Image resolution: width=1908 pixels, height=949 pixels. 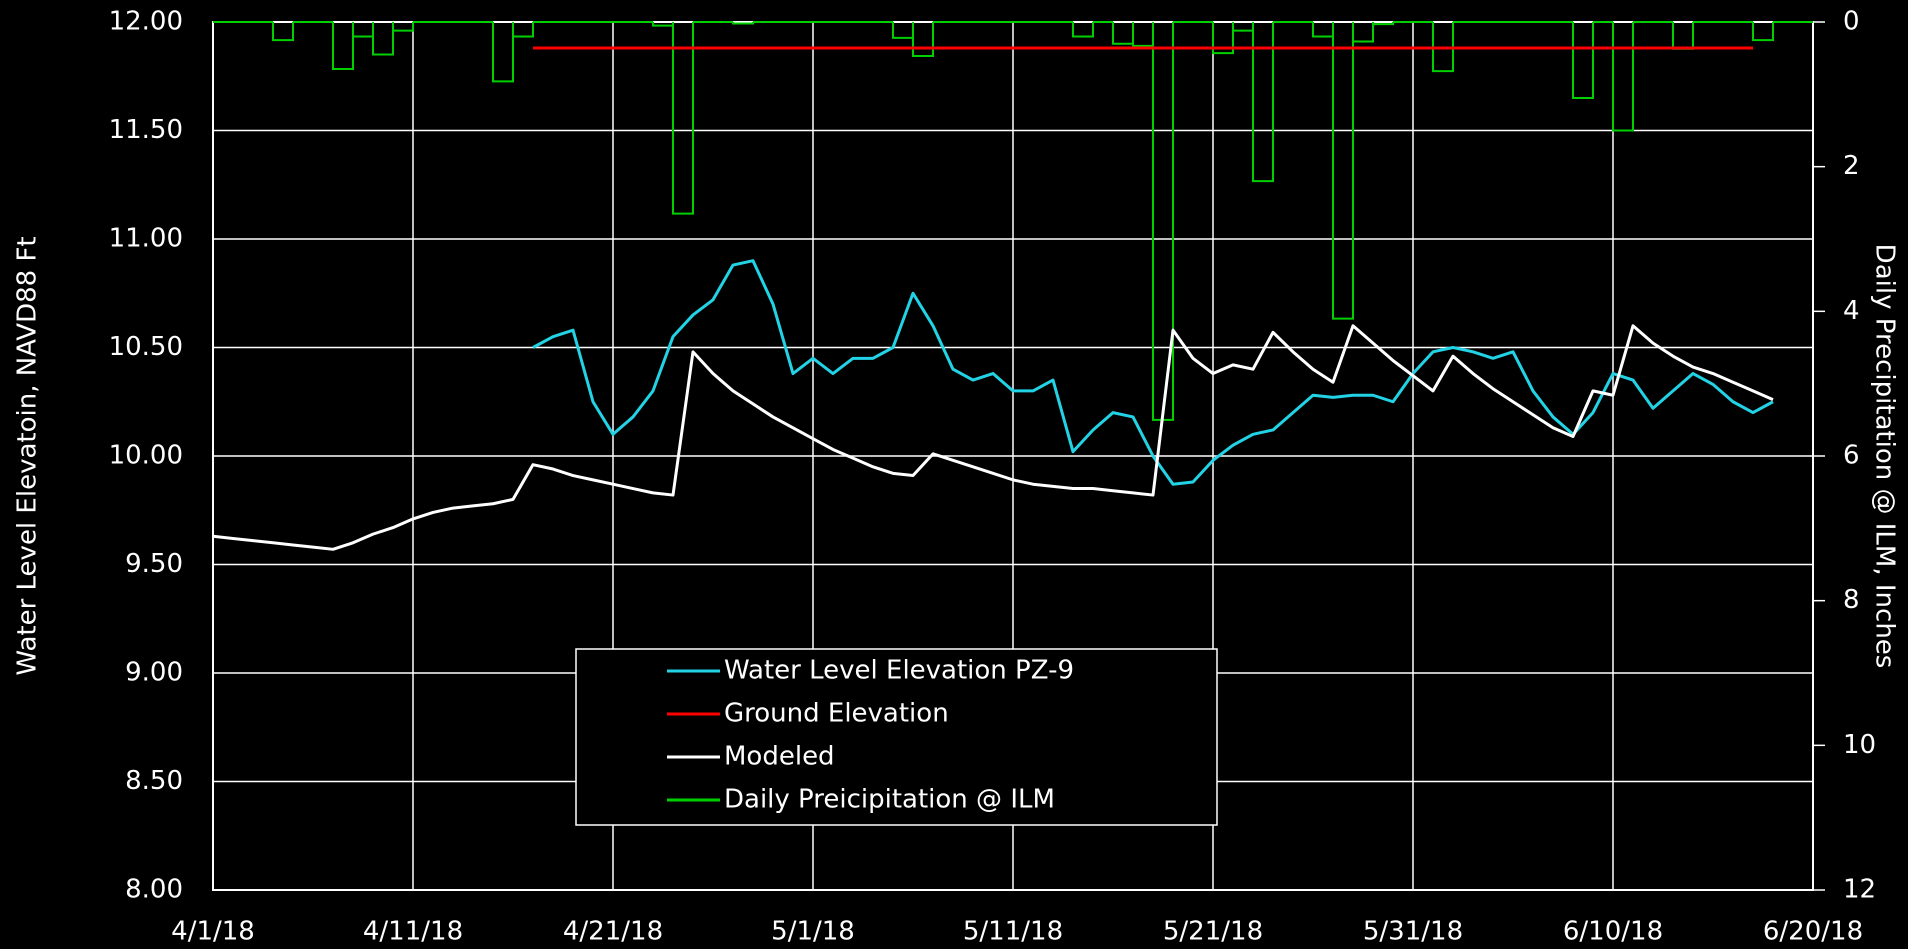 I want to click on legend-box, so click(x=896, y=737).